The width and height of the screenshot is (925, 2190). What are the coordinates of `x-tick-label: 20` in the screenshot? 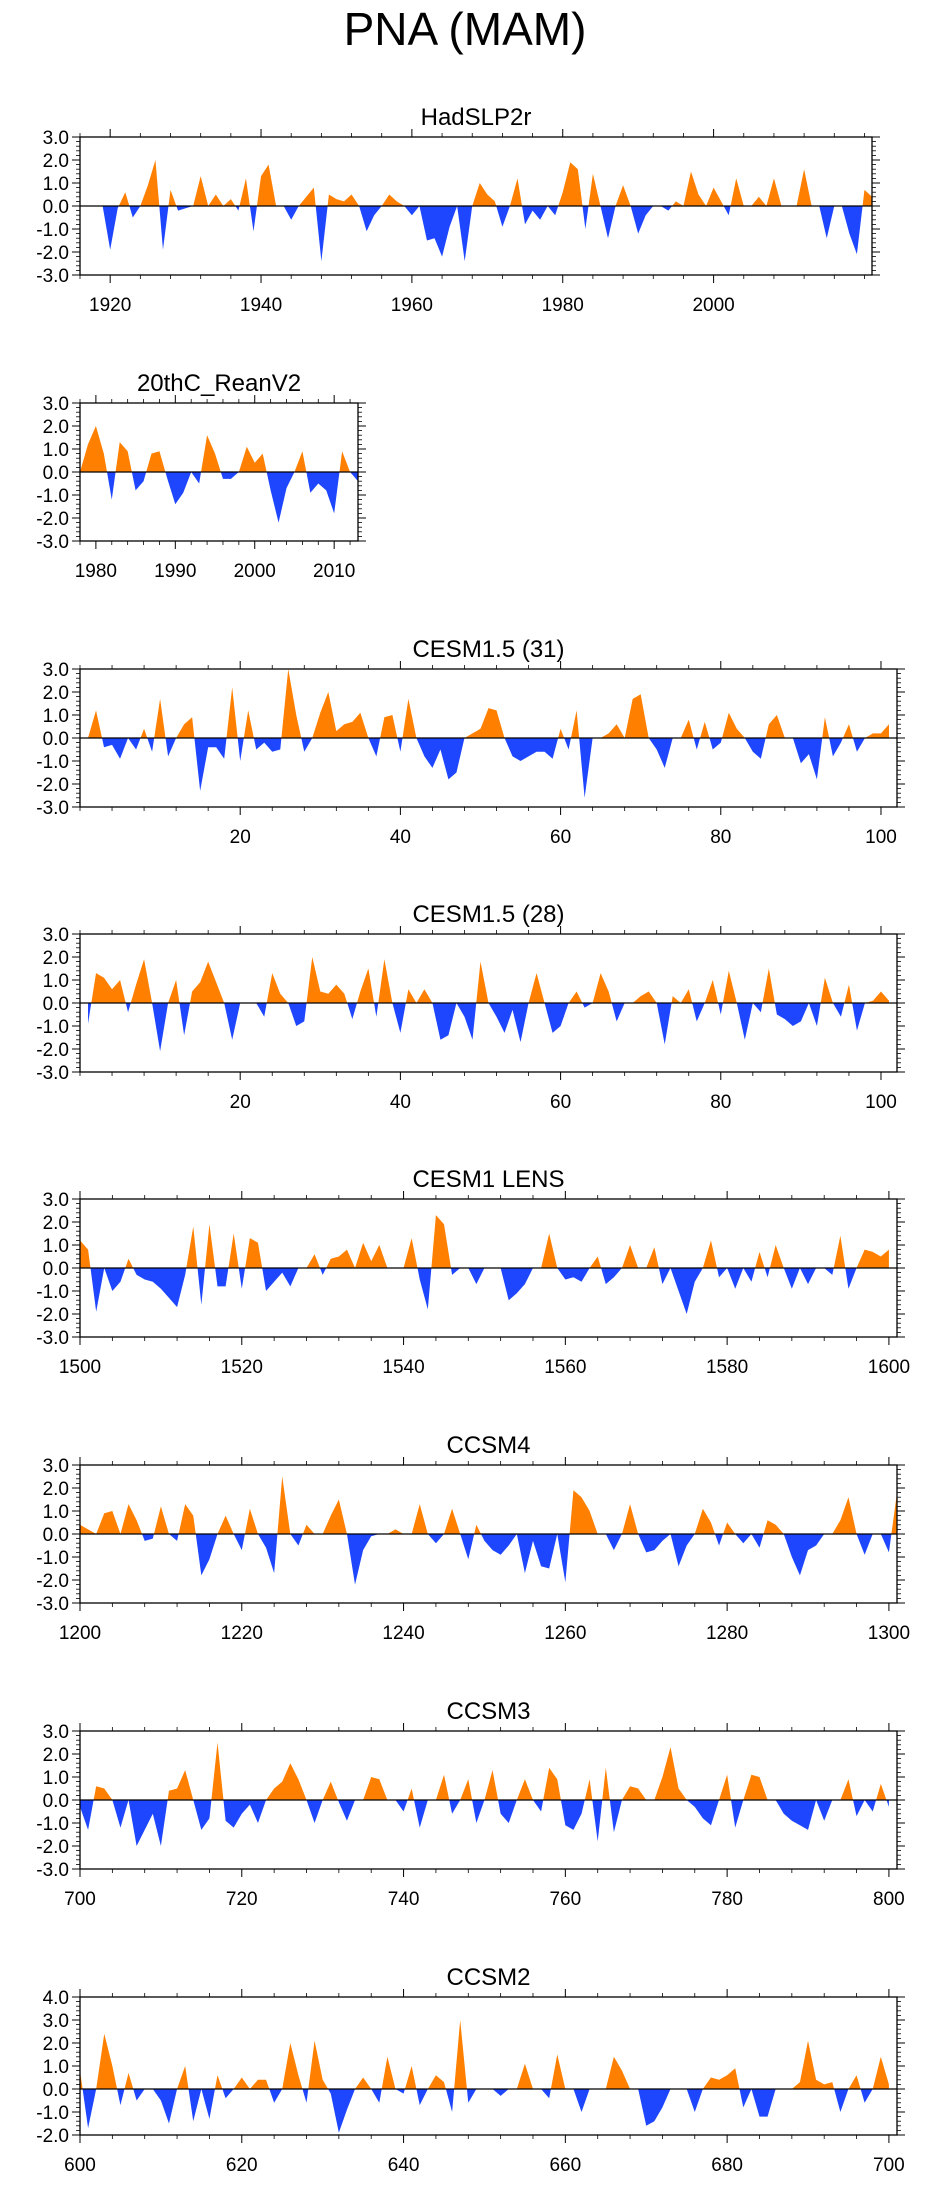 It's located at (240, 1102).